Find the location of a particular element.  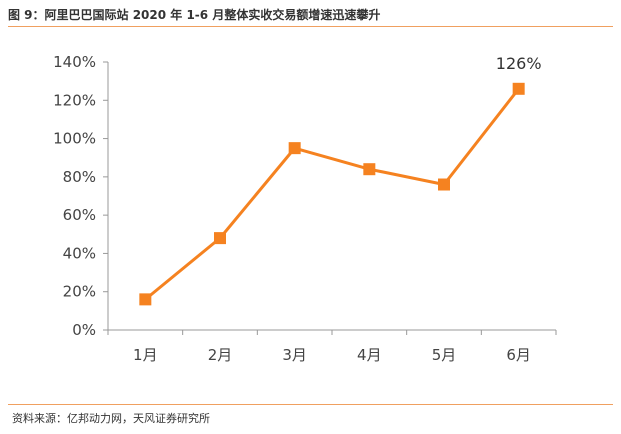

footer-divider is located at coordinates (310, 404).